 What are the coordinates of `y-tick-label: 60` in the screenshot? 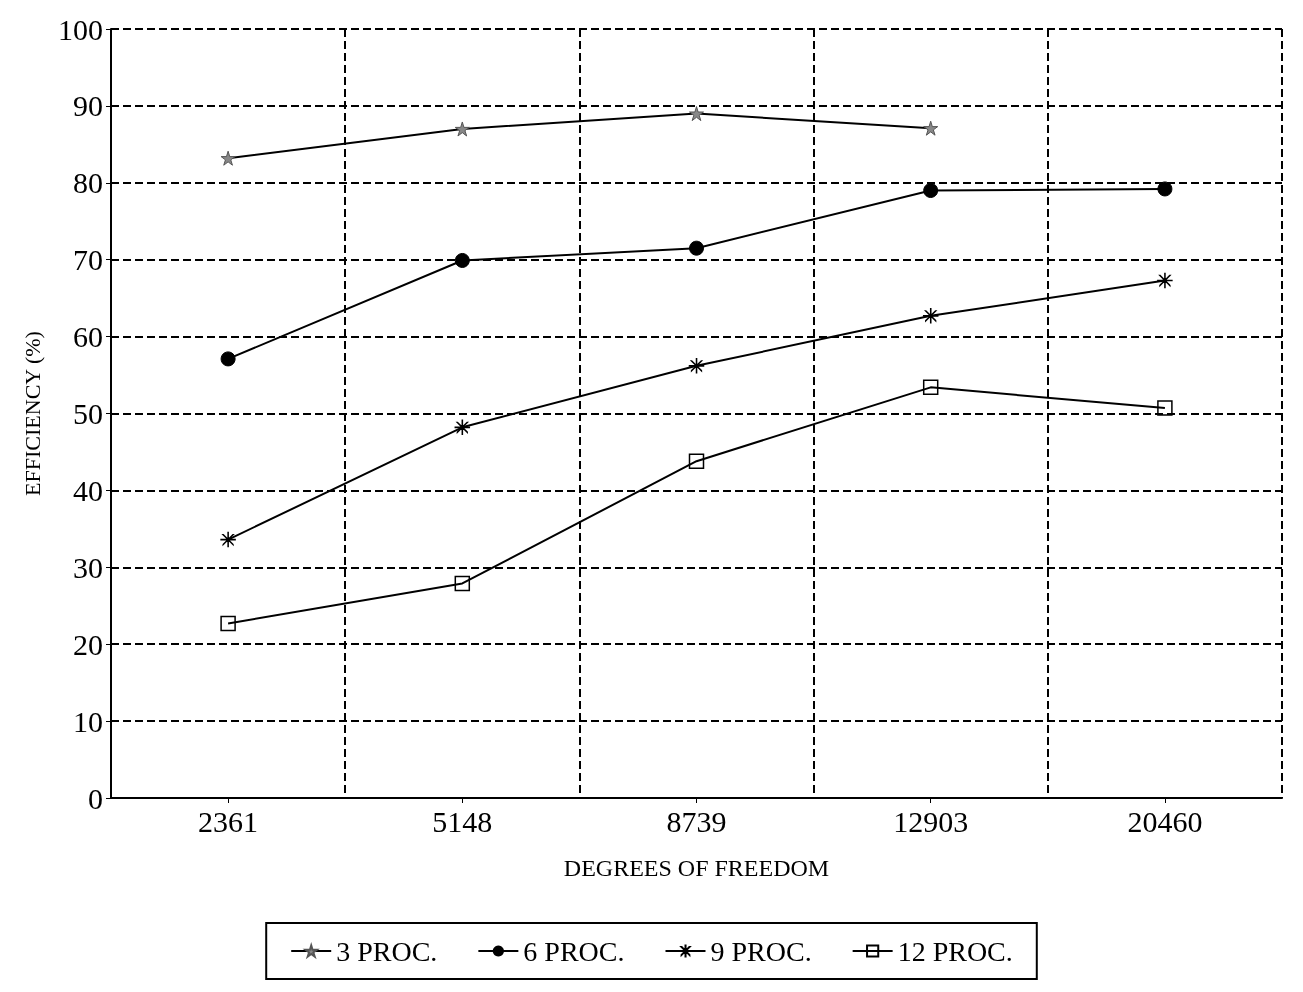 It's located at (88, 337).